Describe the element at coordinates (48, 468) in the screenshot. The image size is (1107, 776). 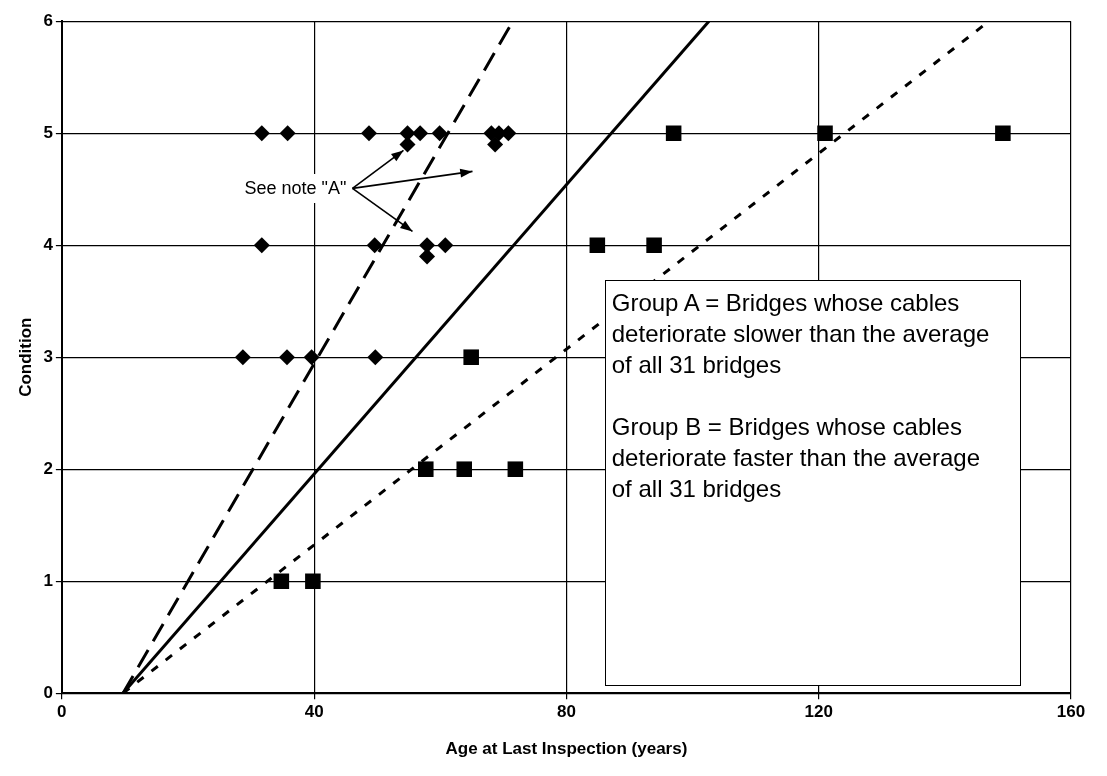
I see `y-tick-label: 2` at that location.